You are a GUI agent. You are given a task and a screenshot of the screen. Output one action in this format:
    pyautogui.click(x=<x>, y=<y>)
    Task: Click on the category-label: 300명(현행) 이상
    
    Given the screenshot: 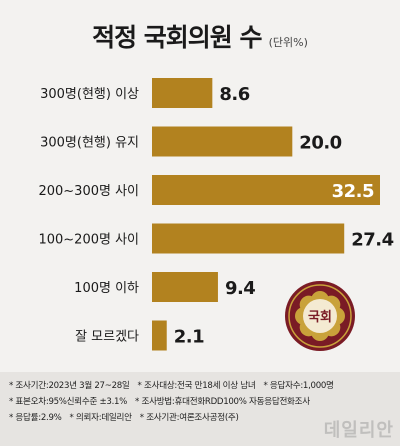 What is the action you would take?
    pyautogui.click(x=89, y=94)
    